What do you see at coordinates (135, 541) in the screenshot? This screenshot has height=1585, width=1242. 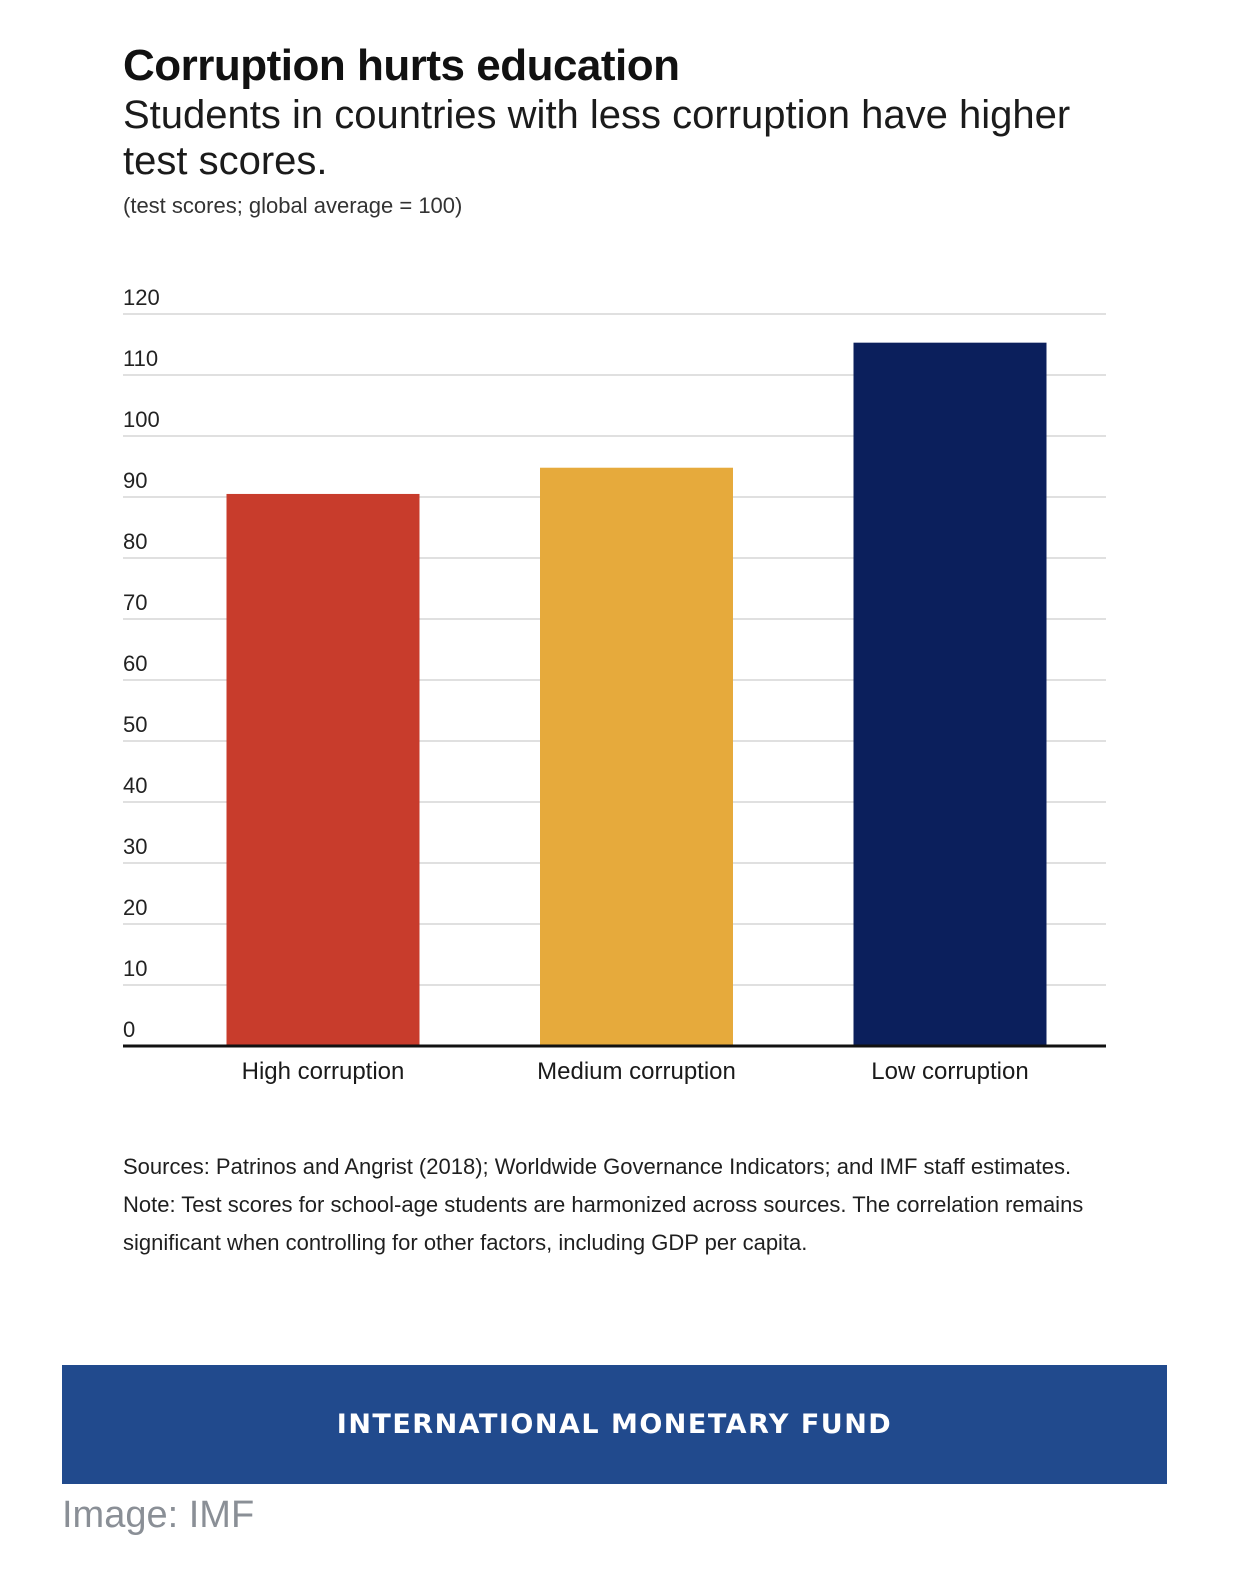 I see `y-tick-label: 80` at bounding box center [135, 541].